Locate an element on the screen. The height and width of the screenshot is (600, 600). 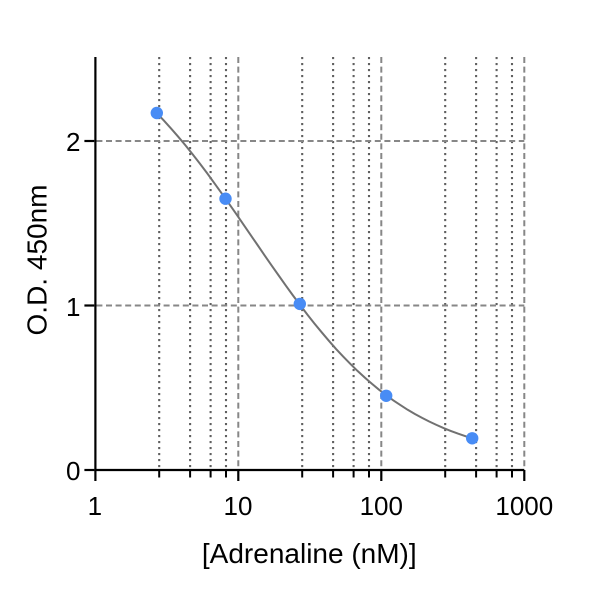
svg-text: [Adrenaline (nM)] is located at coordinates (309, 553).